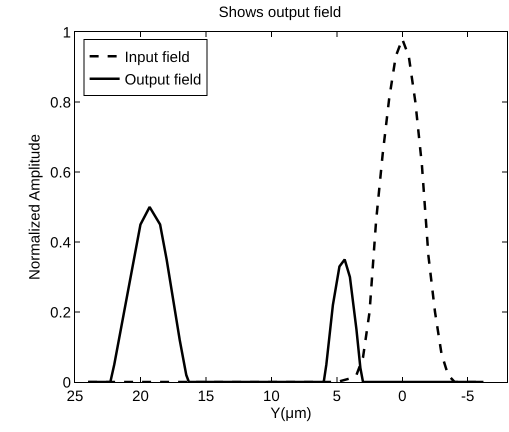 Image resolution: width=509 pixels, height=432 pixels. Describe the element at coordinates (140, 396) in the screenshot. I see `x-tick-label: 20` at that location.